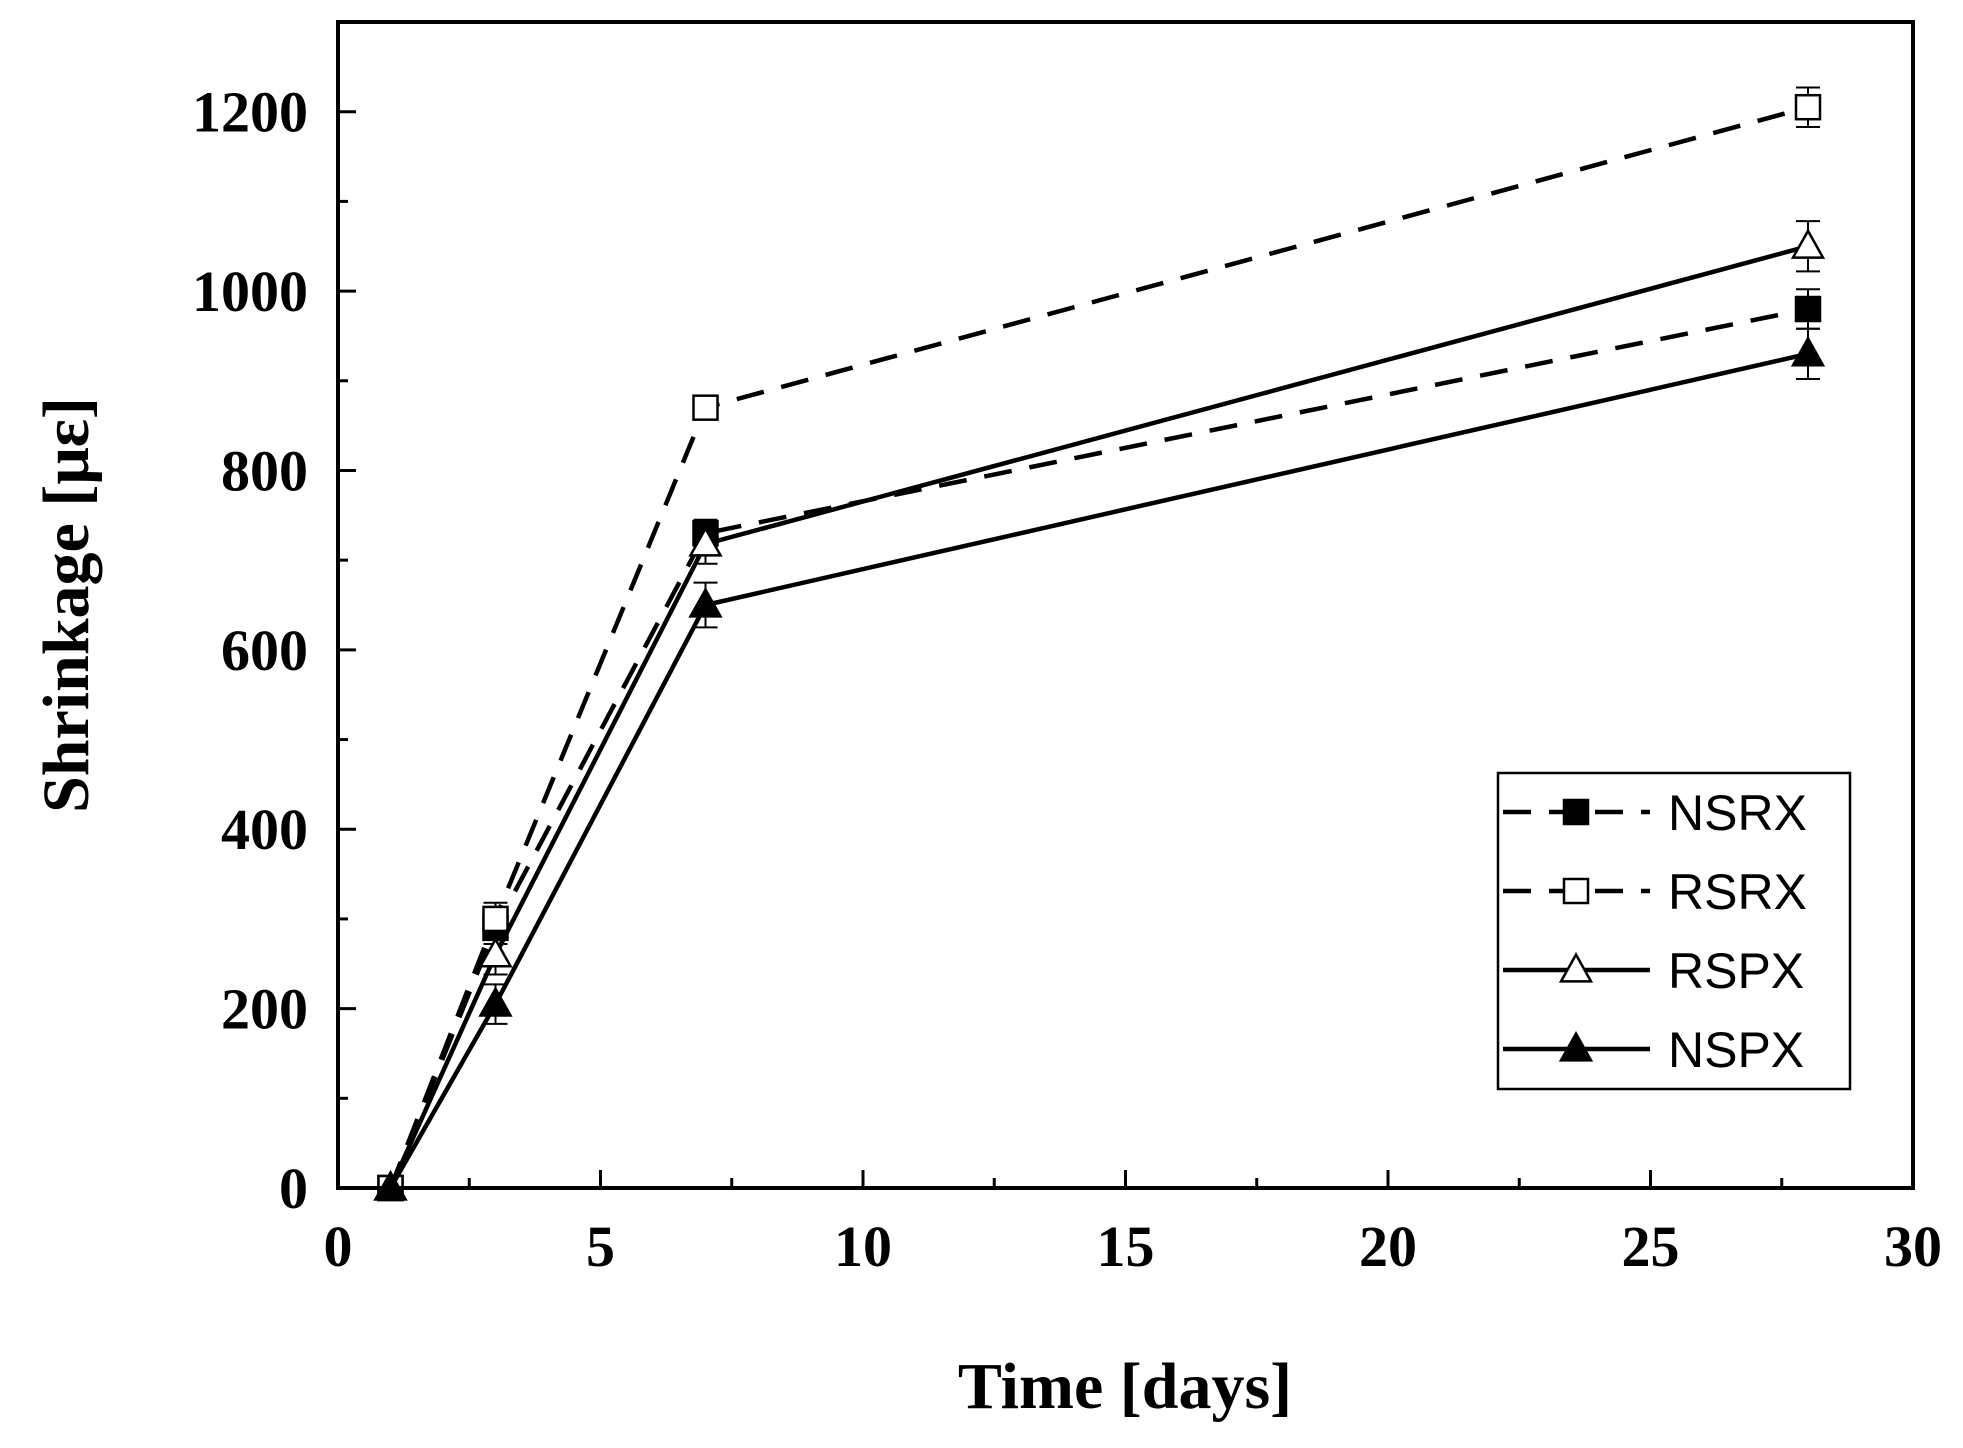 This screenshot has width=1963, height=1448. Describe the element at coordinates (293, 1188) in the screenshot. I see `y-tick-label: 0` at that location.